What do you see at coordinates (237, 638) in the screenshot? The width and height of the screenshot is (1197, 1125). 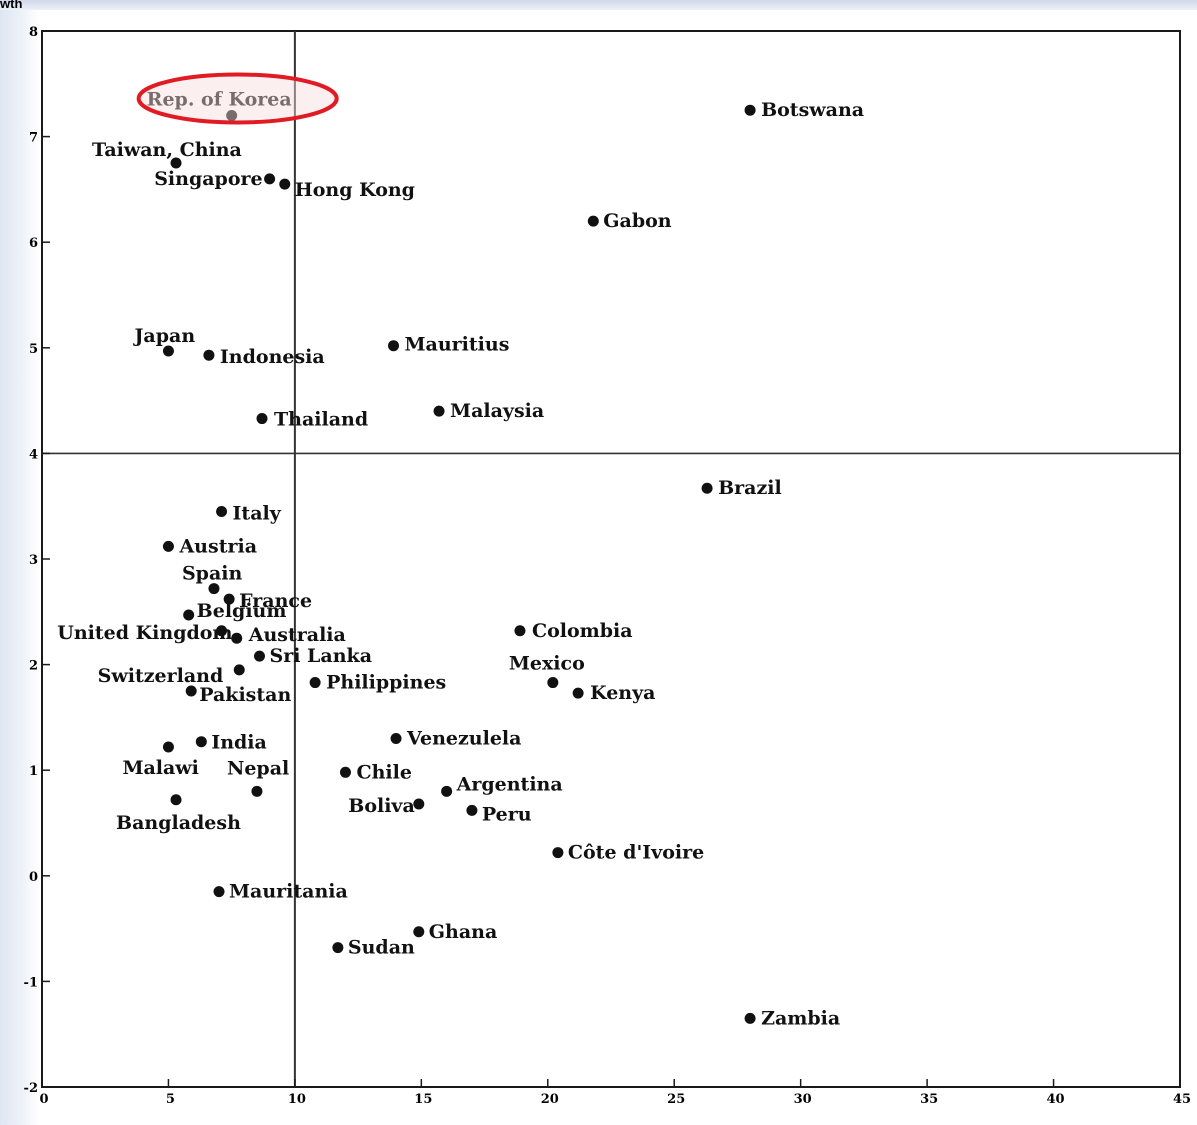 I see `point-australia` at bounding box center [237, 638].